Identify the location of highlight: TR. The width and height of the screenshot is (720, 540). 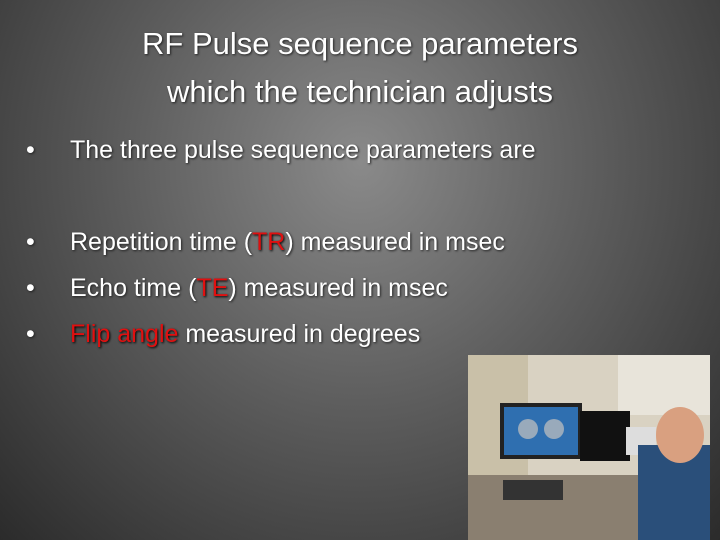
(269, 242).